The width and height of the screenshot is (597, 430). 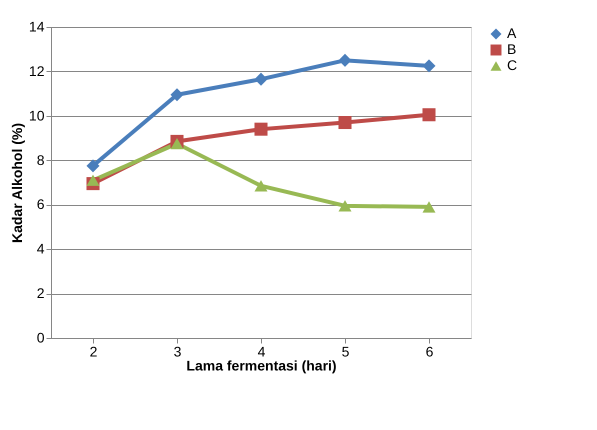 I want to click on x-tick-label: 2, so click(x=94, y=352).